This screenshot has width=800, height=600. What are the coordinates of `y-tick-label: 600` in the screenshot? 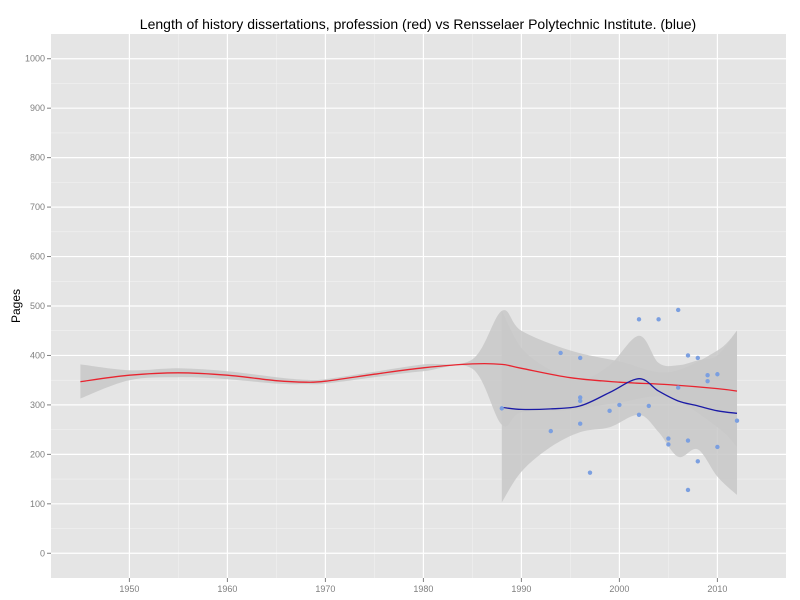 It's located at (37, 257).